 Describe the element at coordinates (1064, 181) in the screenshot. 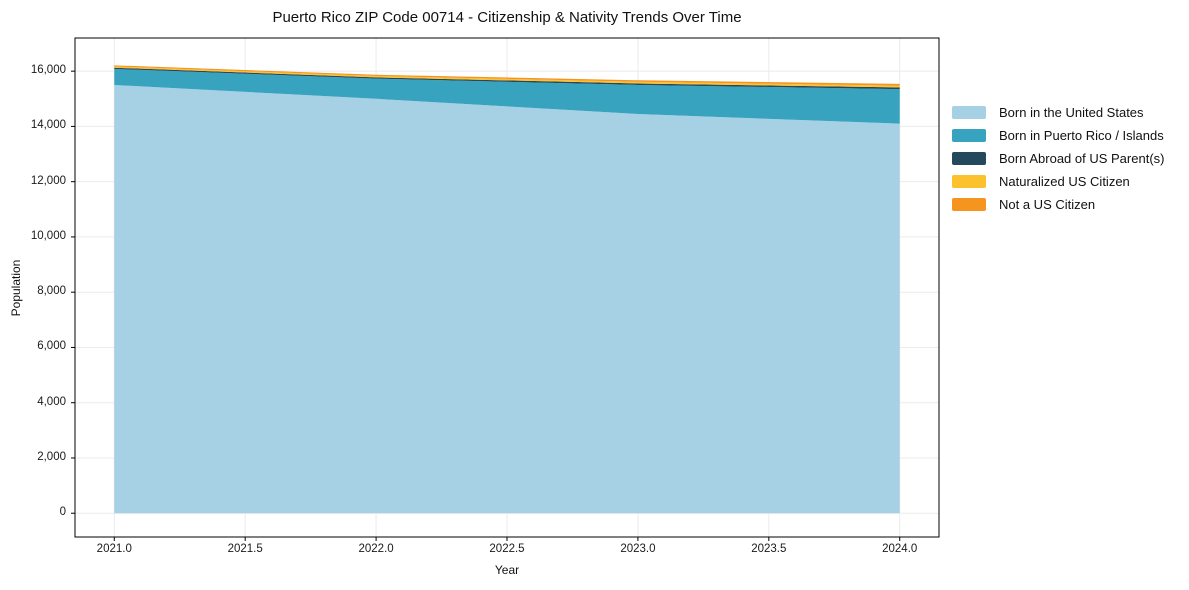

I see `legend-label: Naturalized US Citizen` at that location.